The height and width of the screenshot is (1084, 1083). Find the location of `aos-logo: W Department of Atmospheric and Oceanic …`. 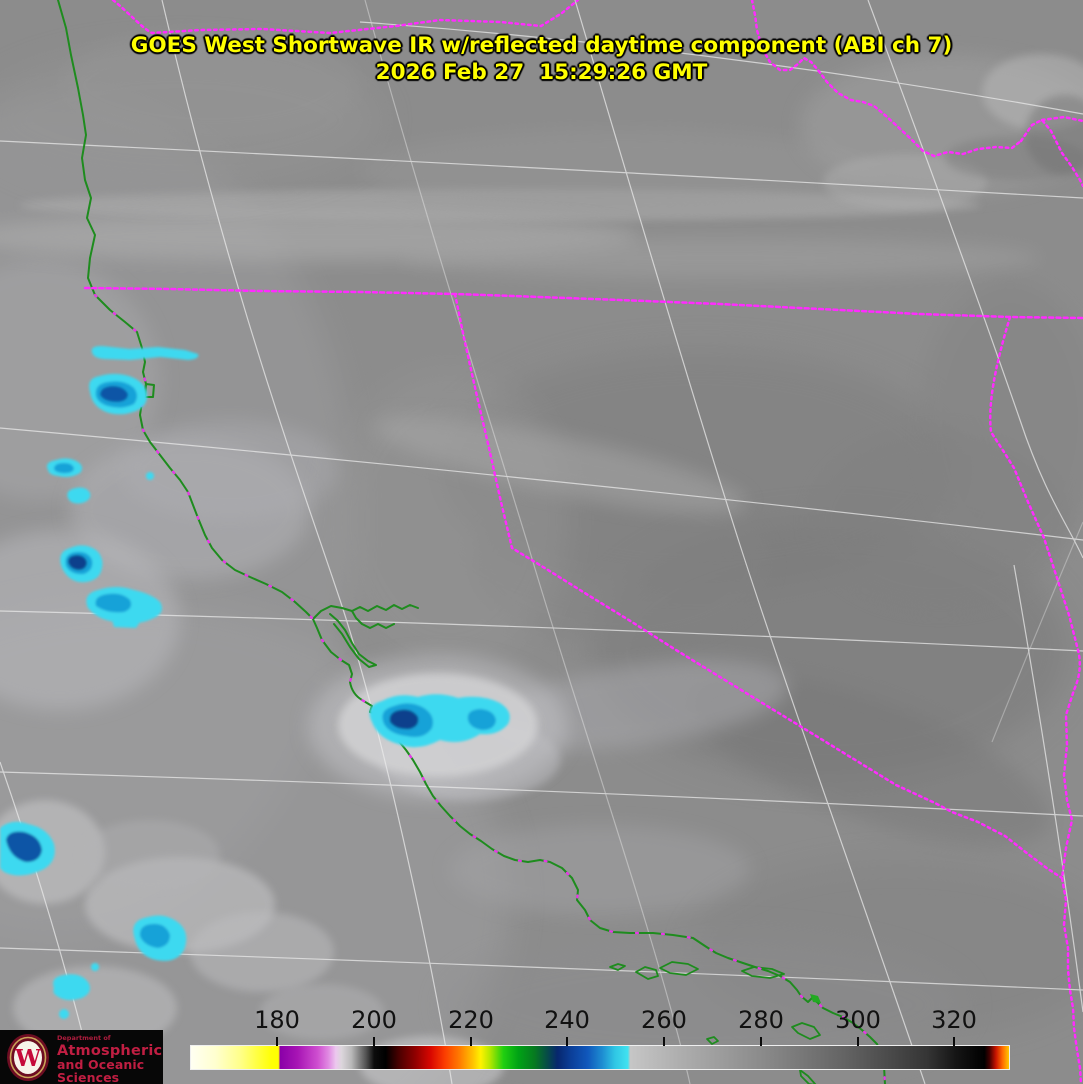

aos-logo: W Department of Atmospheric and Oceanic … is located at coordinates (81, 1057).